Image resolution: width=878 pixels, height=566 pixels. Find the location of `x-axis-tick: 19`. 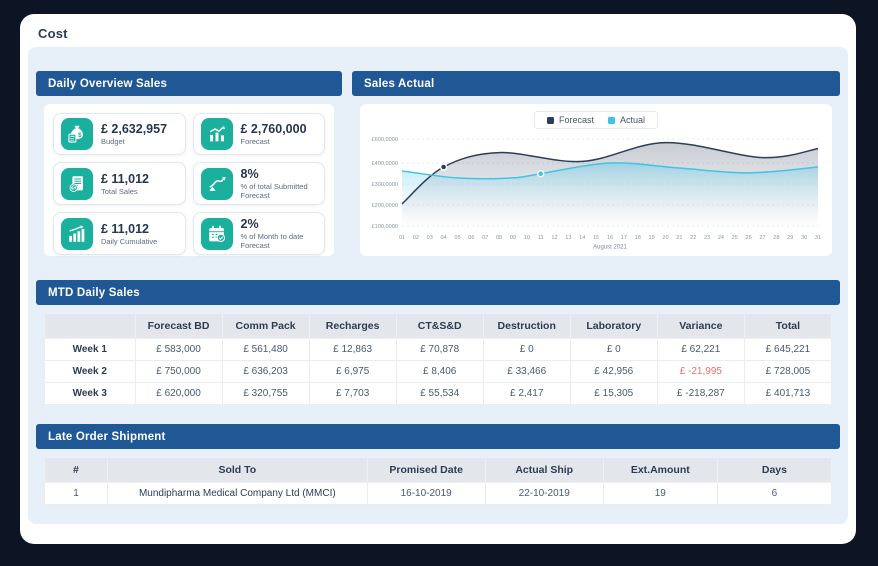

x-axis-tick: 19 is located at coordinates (651, 238).